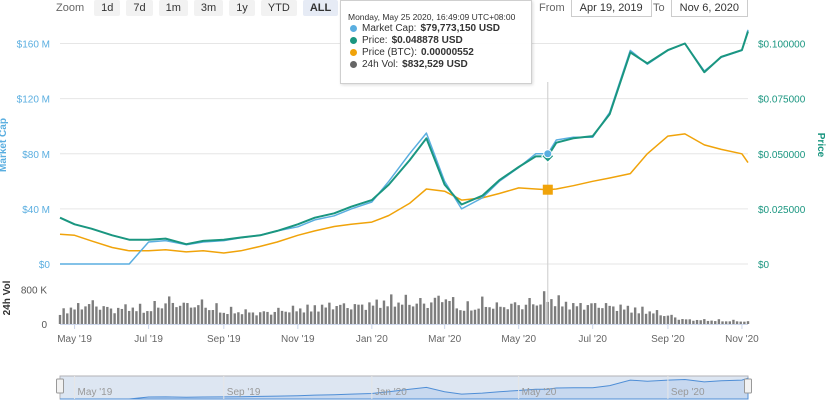 This screenshot has height=400, width=830. What do you see at coordinates (208, 8) in the screenshot?
I see `zoom-3m-button: 3m` at bounding box center [208, 8].